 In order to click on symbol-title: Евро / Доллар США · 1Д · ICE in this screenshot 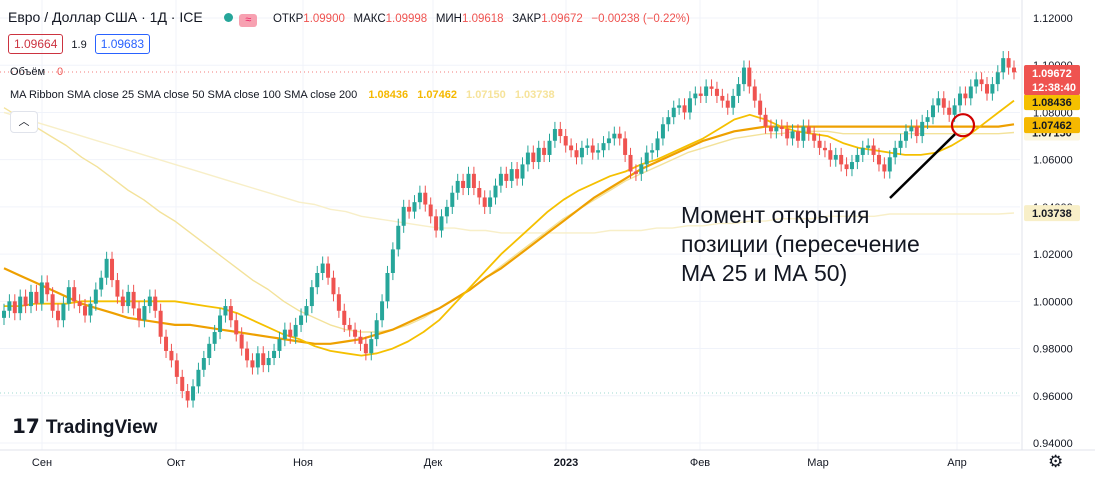, I will do `click(105, 17)`.